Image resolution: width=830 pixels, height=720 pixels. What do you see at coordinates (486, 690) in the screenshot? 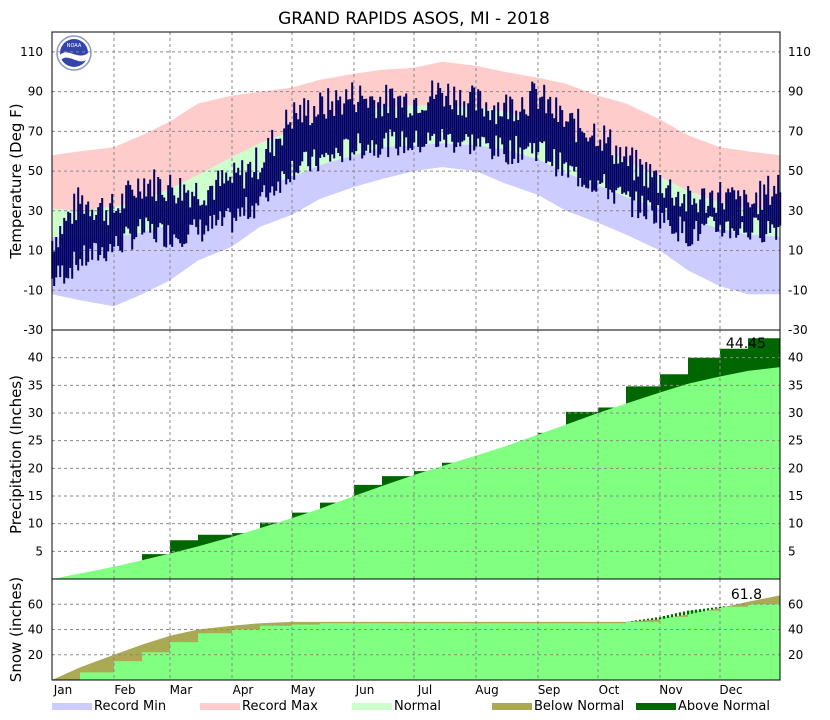
I see `month-label: Aug` at bounding box center [486, 690].